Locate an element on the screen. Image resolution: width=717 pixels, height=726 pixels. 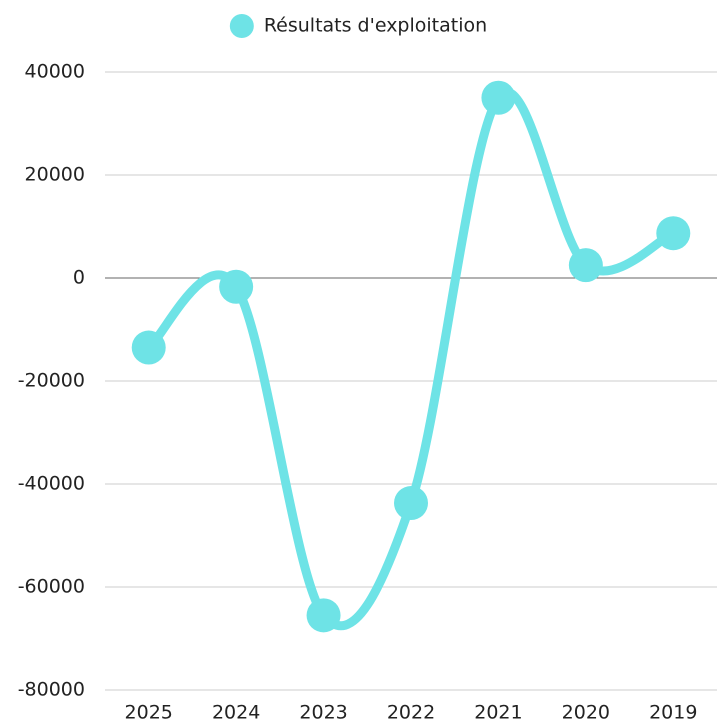
x-tick-label: 2024 is located at coordinates (236, 713).